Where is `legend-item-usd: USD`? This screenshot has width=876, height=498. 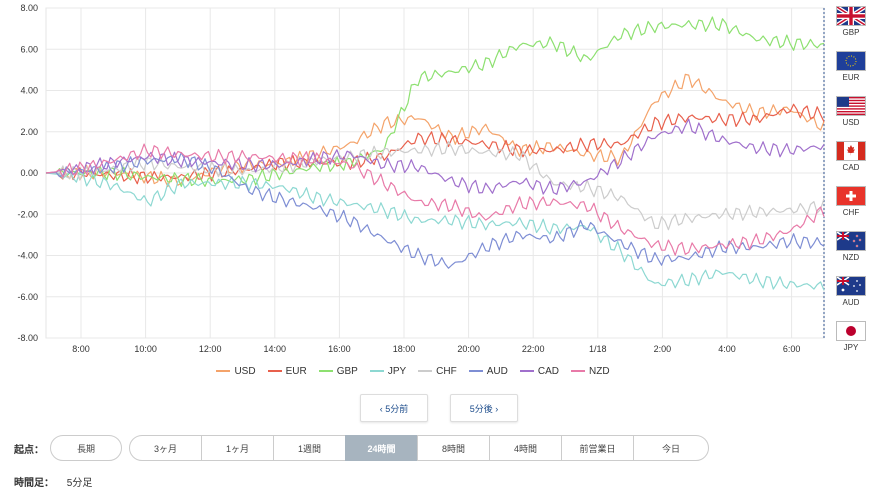
legend-item-usd: USD is located at coordinates (236, 371).